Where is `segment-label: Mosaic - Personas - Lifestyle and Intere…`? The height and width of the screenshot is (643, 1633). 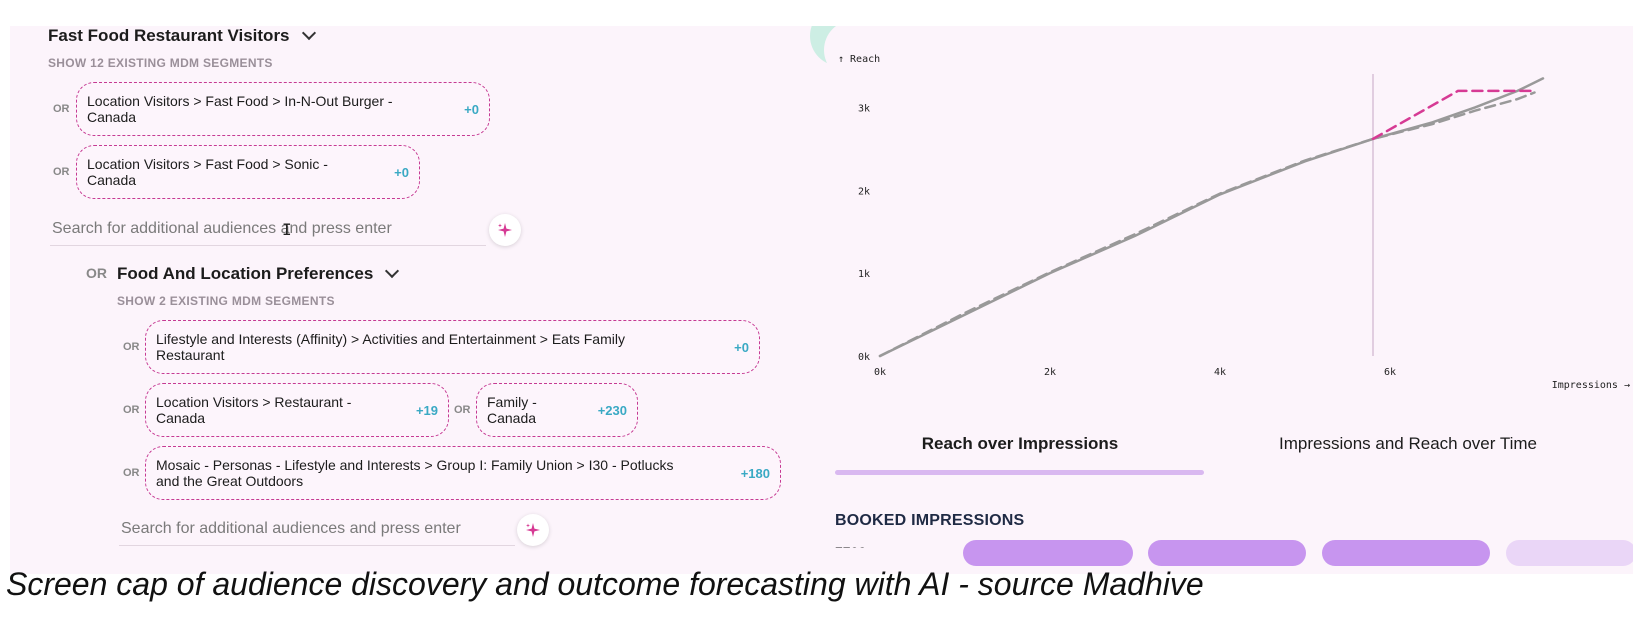 segment-label: Mosaic - Personas - Lifestyle and Intere… is located at coordinates (415, 473).